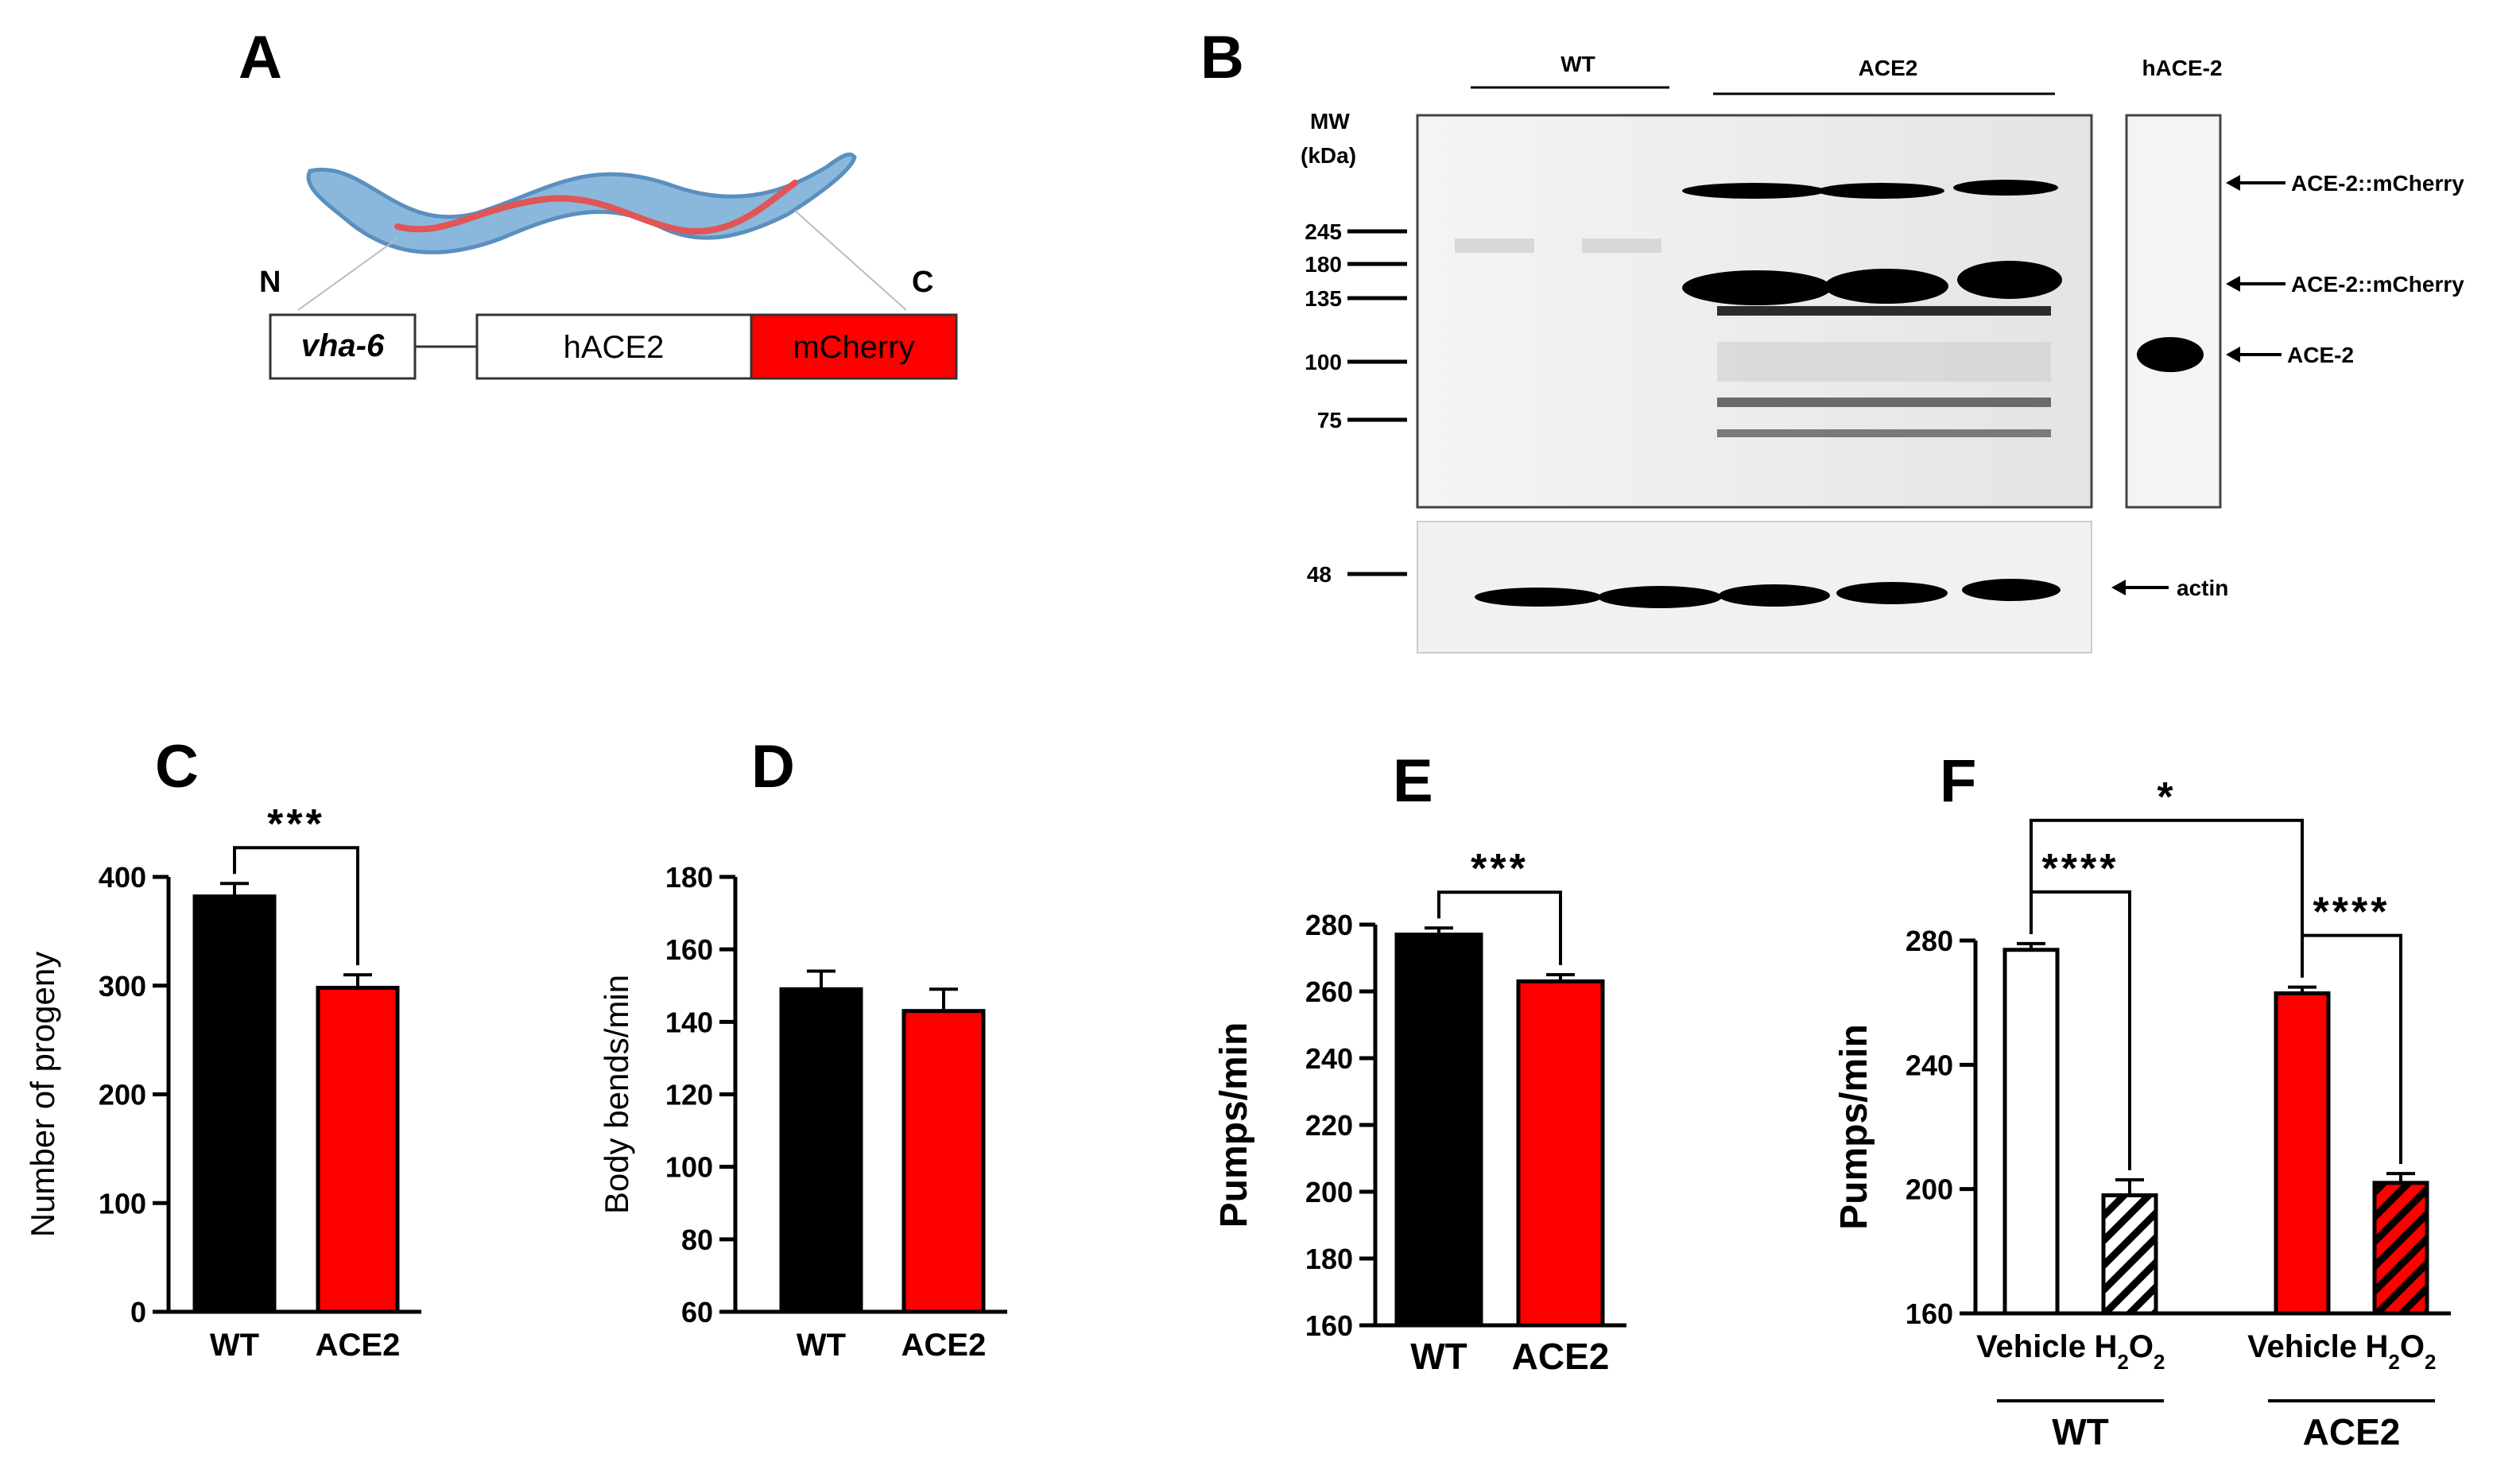 The height and width of the screenshot is (1470, 2520). I want to click on chart-c: 0 100 200 300 400 Number of progeny WT ACE2 ***, so click(222, 1082).